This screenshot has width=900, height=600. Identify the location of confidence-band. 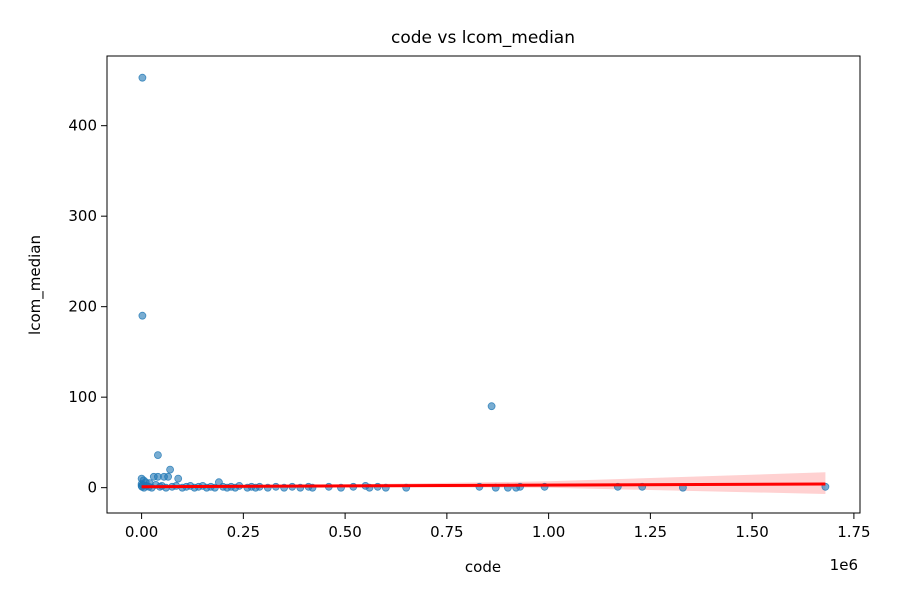
(483, 483).